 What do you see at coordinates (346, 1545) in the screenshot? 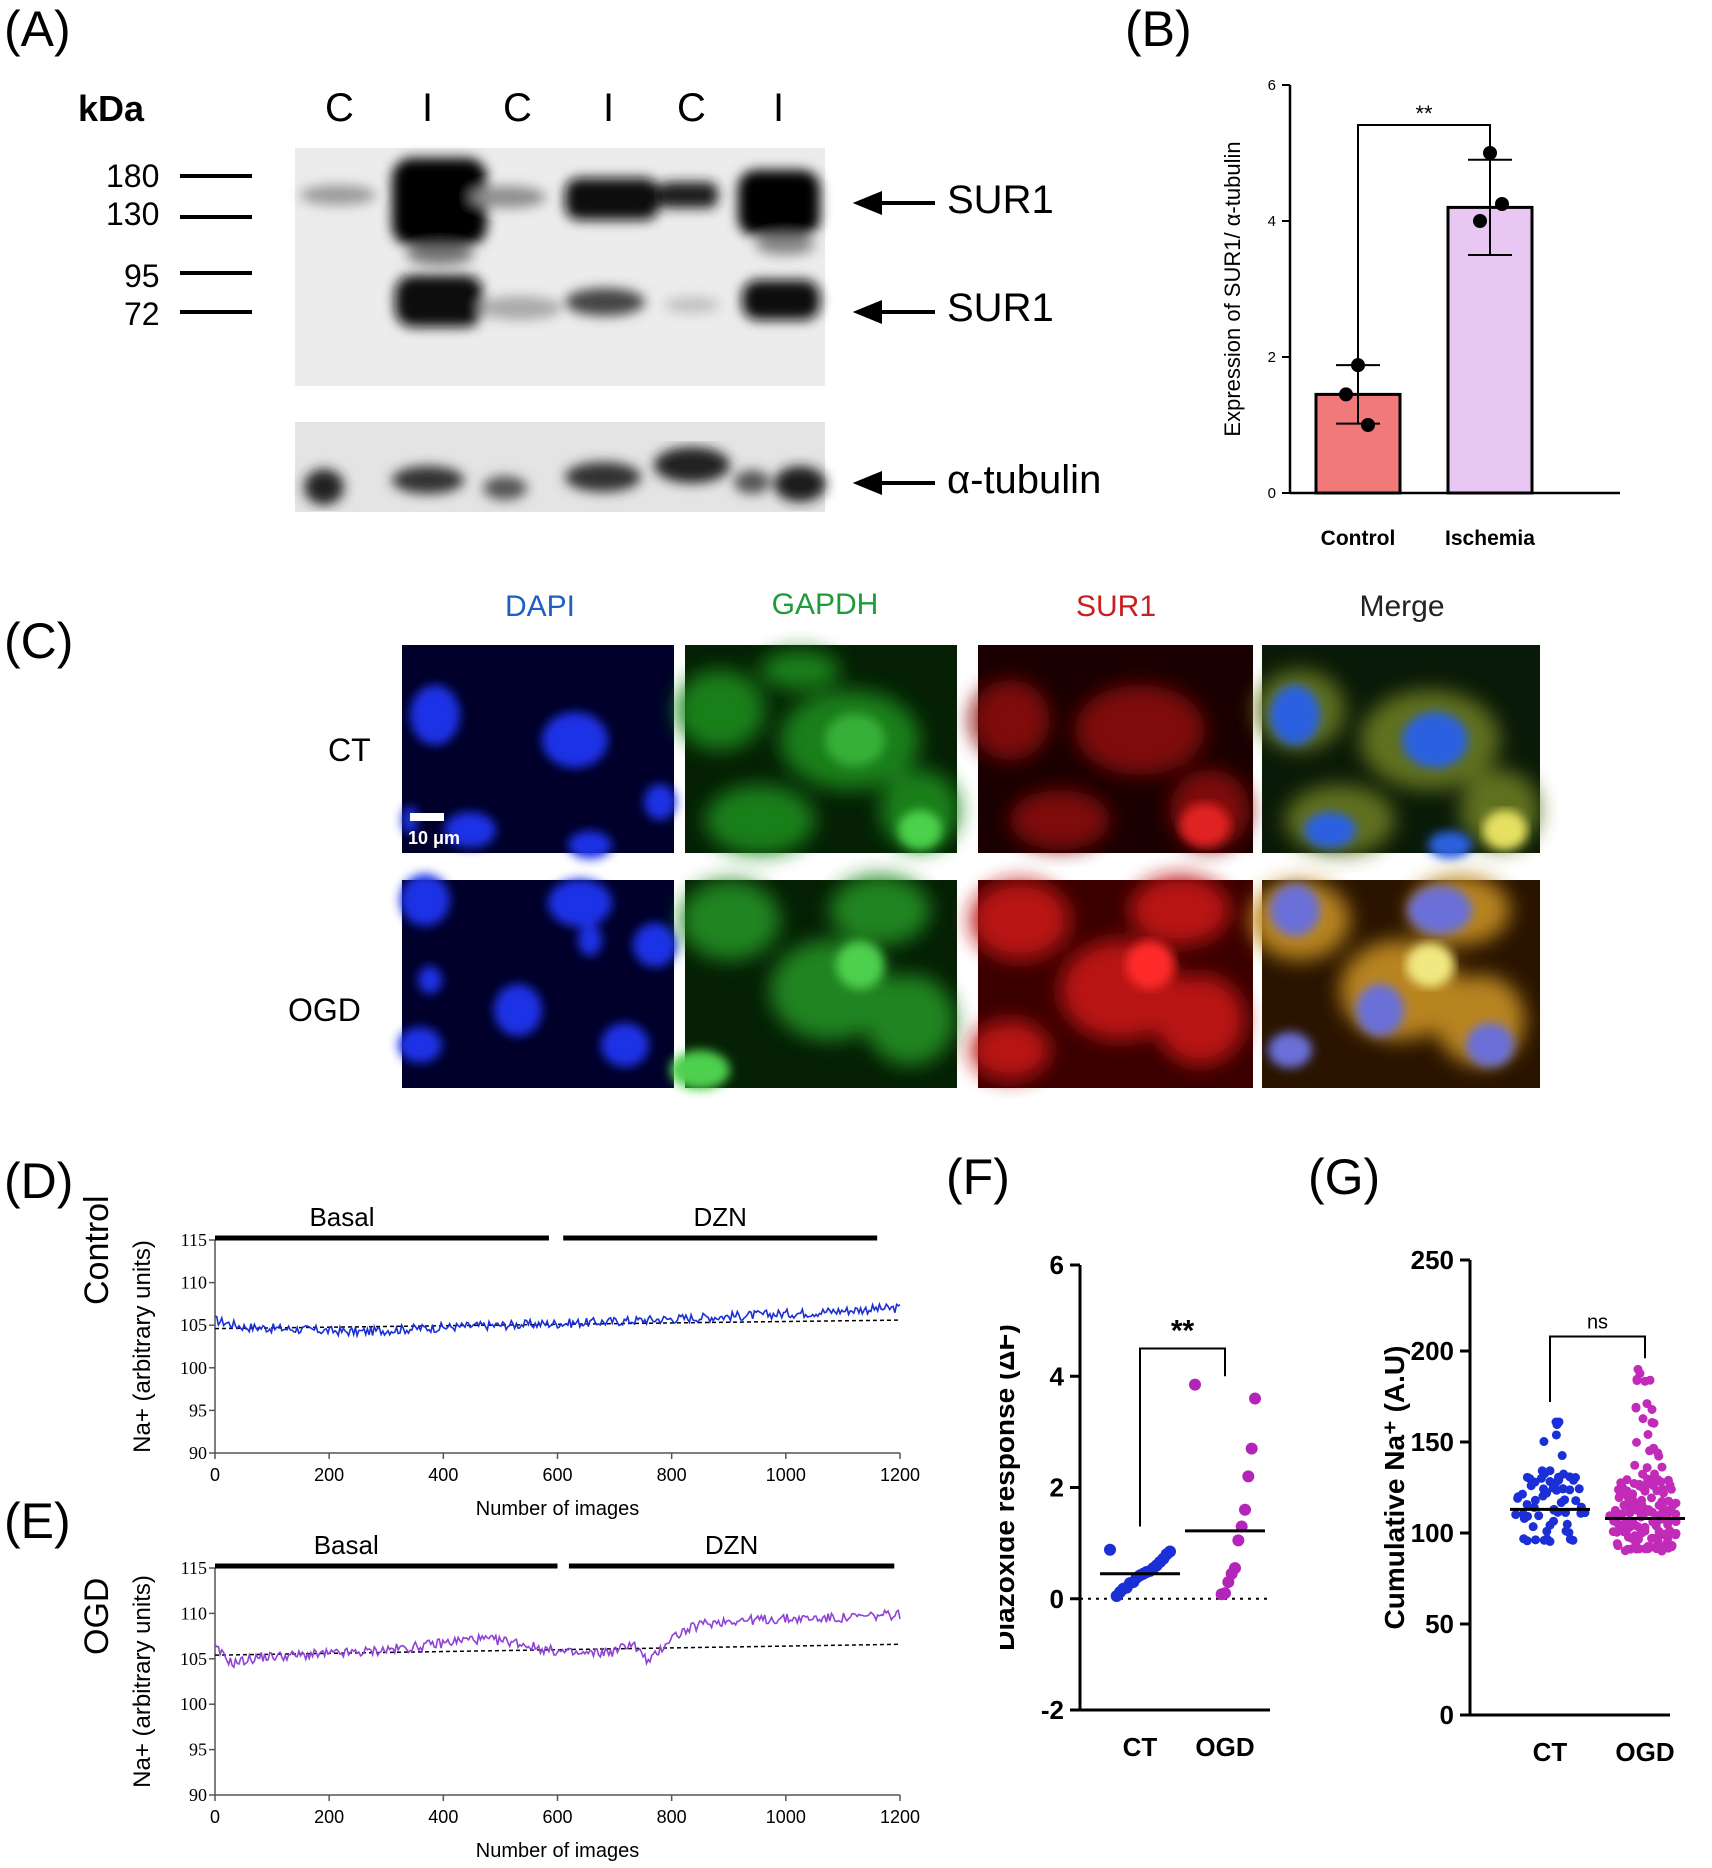
I see `period-label: Basal` at bounding box center [346, 1545].